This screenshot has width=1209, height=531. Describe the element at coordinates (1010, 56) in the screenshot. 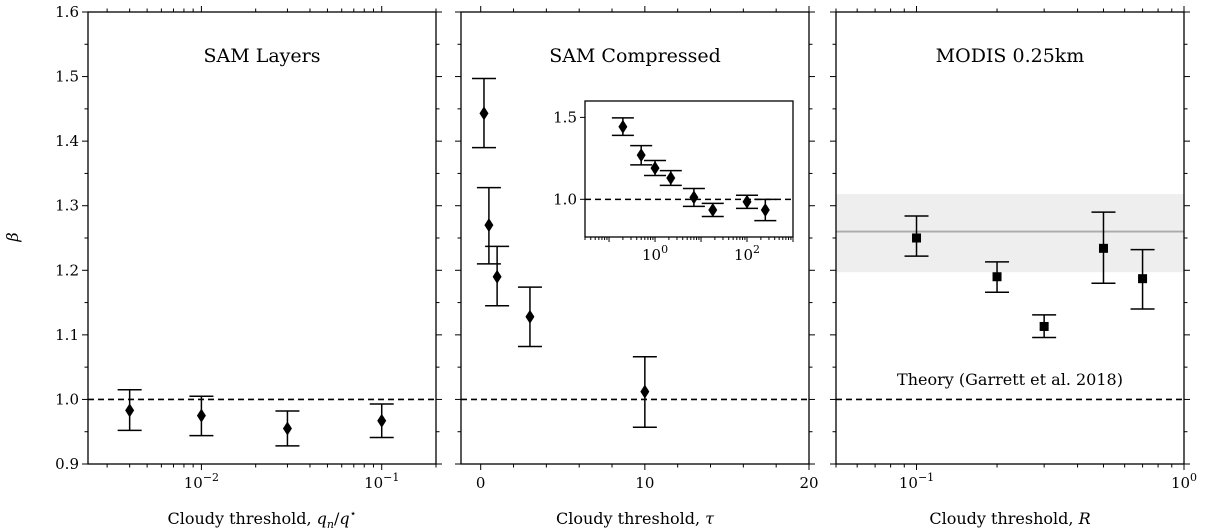

I see `panel-title-modis: MODIS 0.25km` at that location.